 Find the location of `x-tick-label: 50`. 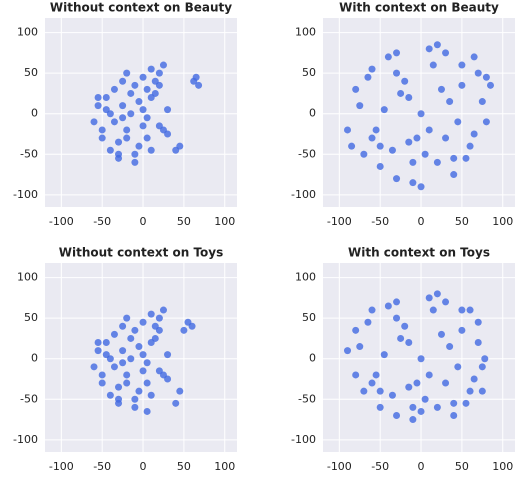

x-tick-label: 50 is located at coordinates (462, 466).